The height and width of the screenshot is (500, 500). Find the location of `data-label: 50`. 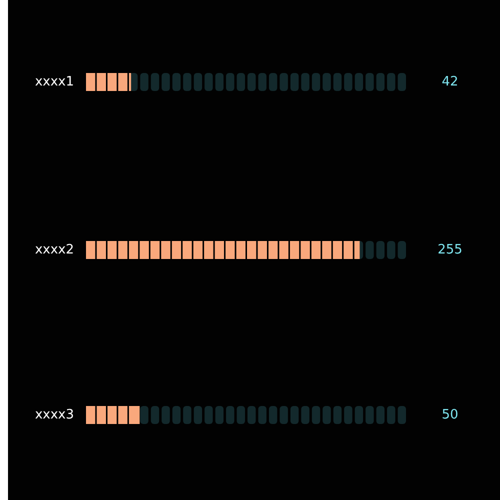

data-label: 50 is located at coordinates (450, 415).